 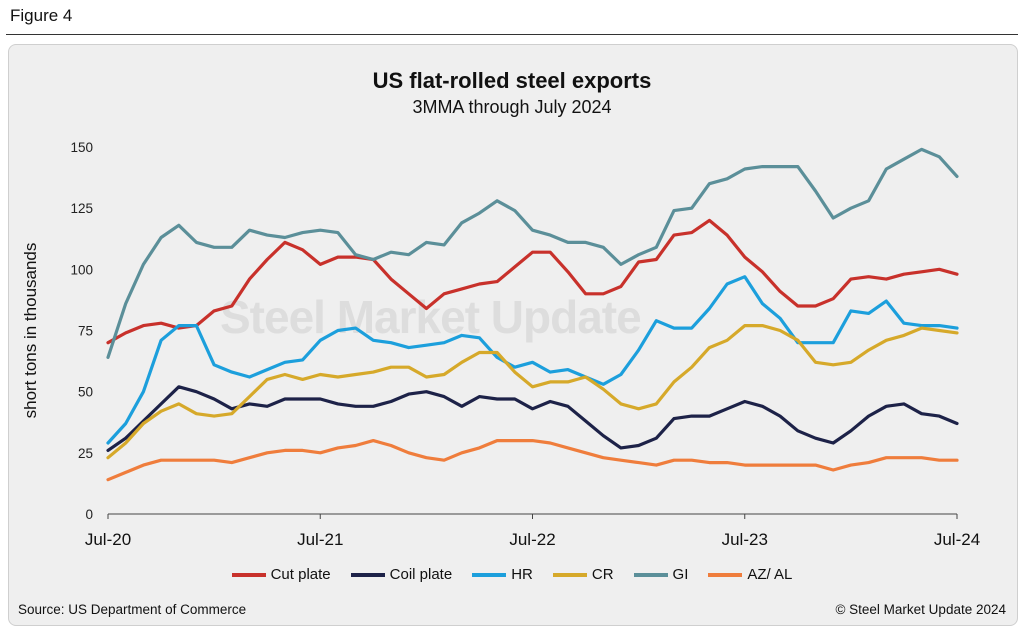 I want to click on x-tick-label: Jul-24, so click(x=957, y=539).